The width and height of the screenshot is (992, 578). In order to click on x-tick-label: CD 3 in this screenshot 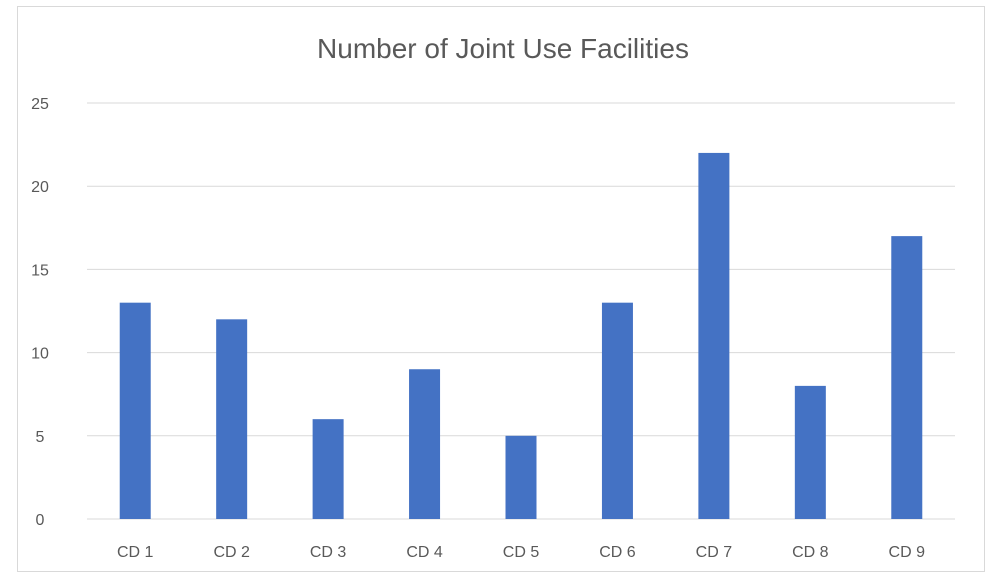, I will do `click(328, 552)`.